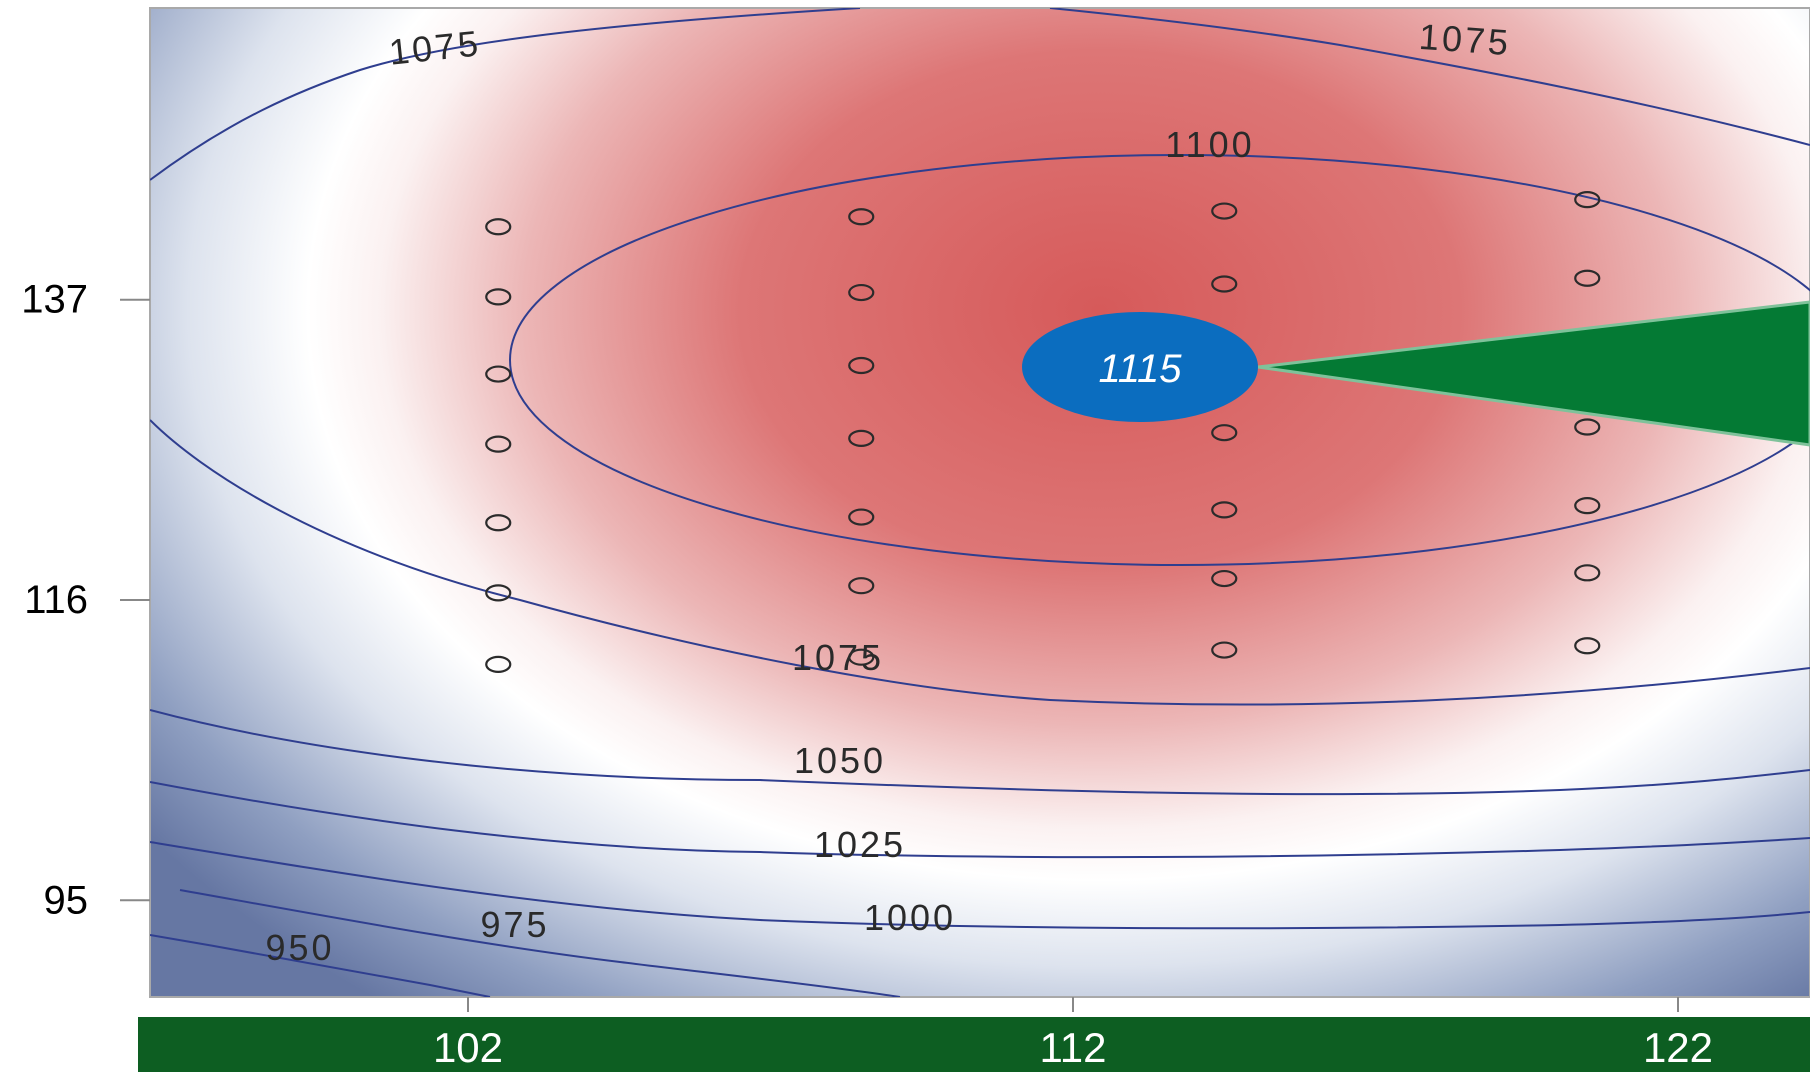  I want to click on contour-label: 1000, so click(910, 917).